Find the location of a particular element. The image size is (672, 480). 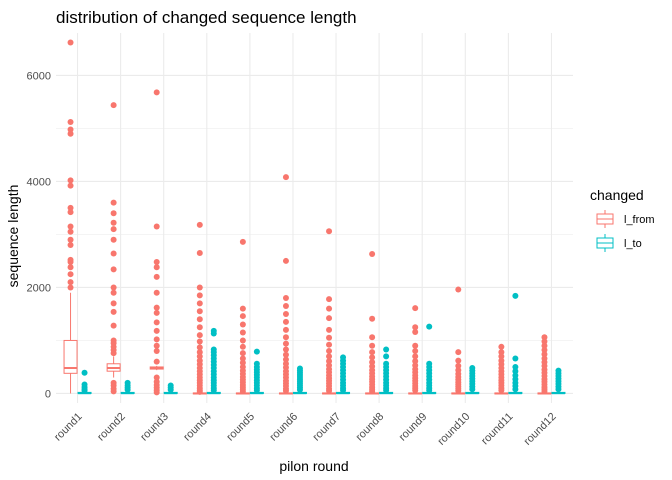

legend: changed l_from l_to is located at coordinates (622, 219).